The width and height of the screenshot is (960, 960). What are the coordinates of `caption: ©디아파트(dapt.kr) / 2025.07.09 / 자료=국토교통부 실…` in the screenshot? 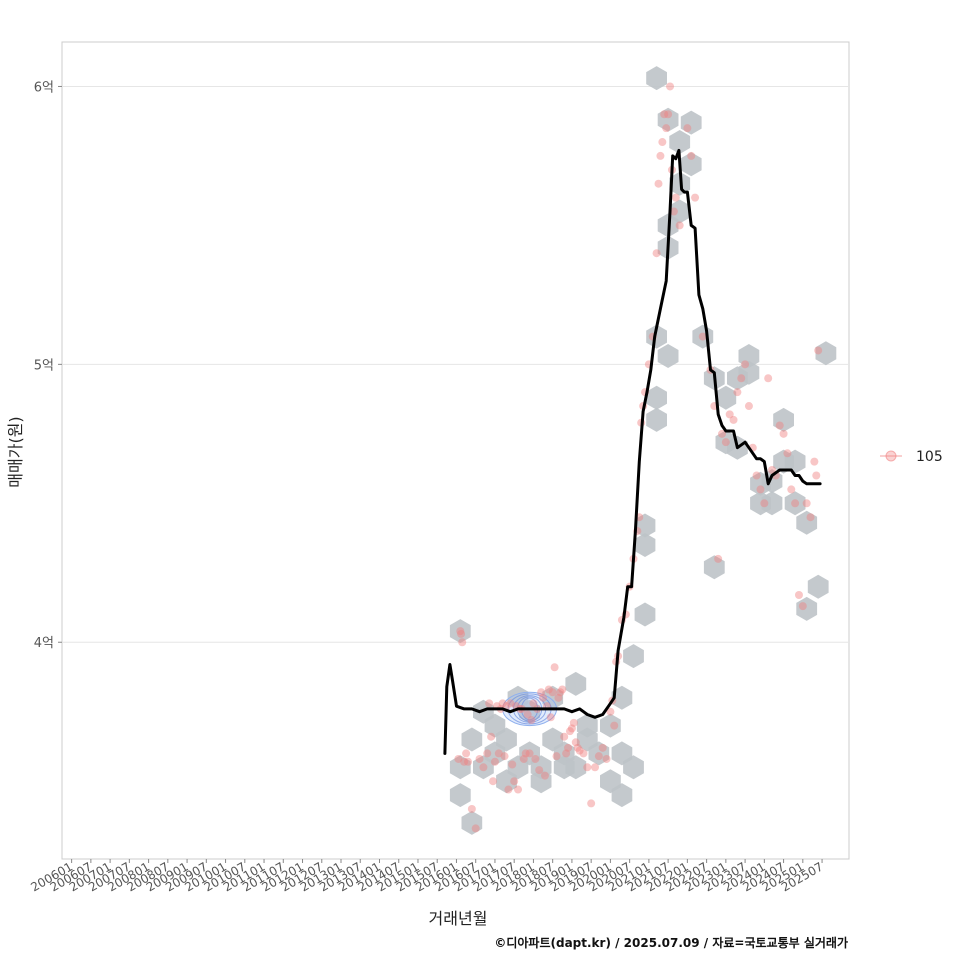 It's located at (671, 942).